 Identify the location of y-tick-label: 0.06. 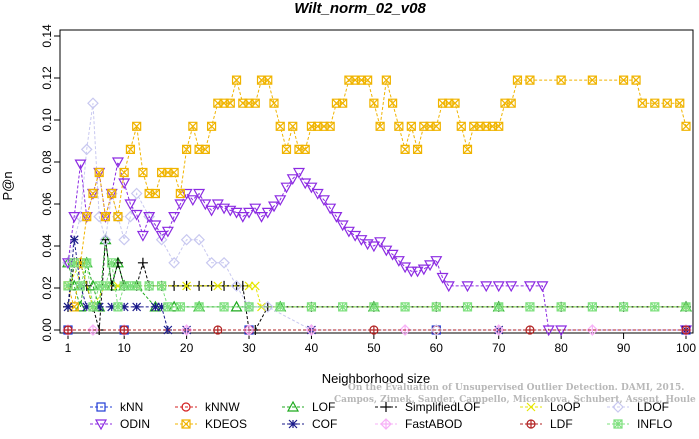
(47, 204).